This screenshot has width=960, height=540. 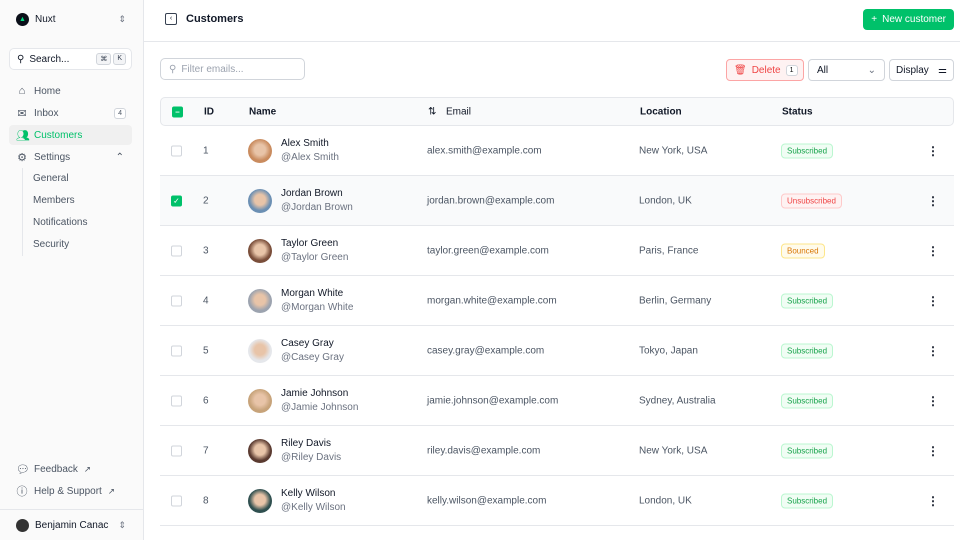 I want to click on customer-name-cell: Taylor Green @Taylor Green, so click(x=314, y=251).